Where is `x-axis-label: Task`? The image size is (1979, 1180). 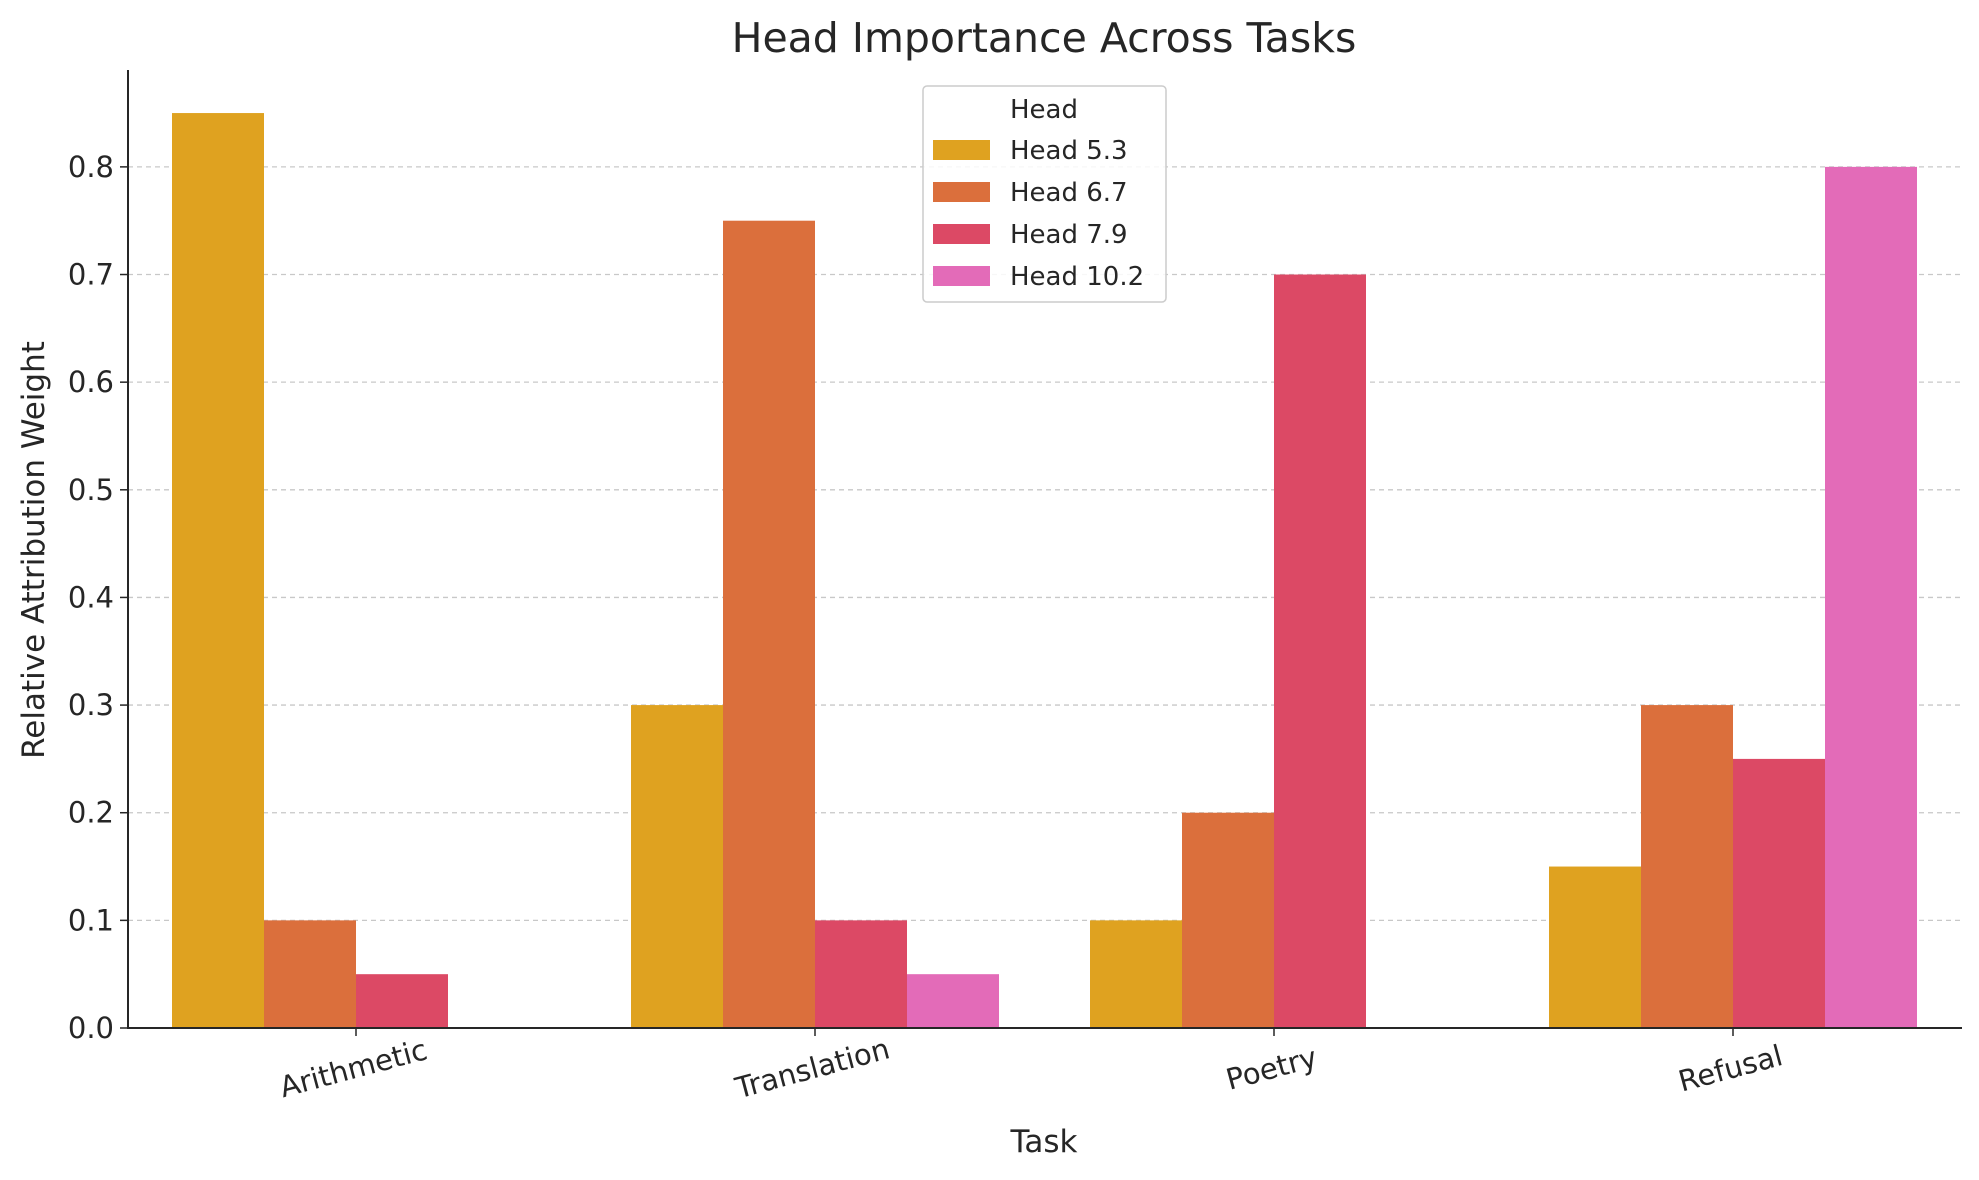
x-axis-label: Task is located at coordinates (1044, 1142).